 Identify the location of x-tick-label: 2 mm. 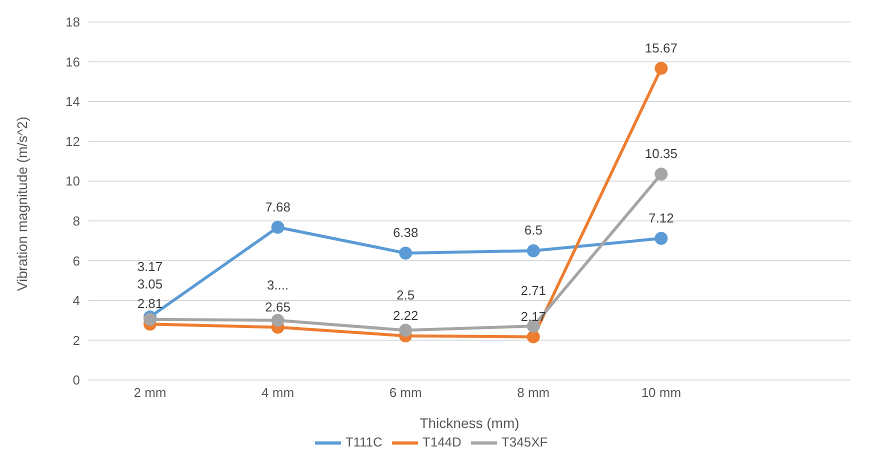
(150, 392).